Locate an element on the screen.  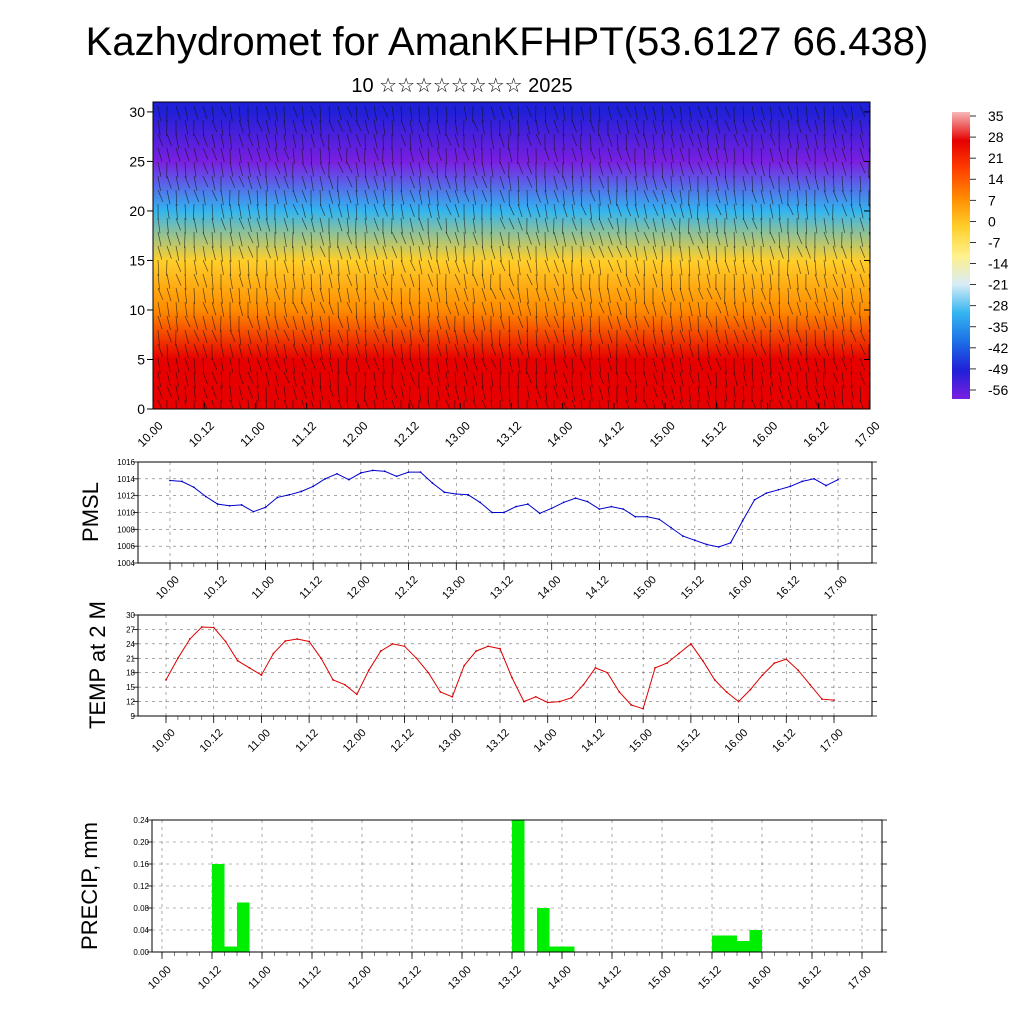
x-tick-label: 14.12 is located at coordinates (597, 588).